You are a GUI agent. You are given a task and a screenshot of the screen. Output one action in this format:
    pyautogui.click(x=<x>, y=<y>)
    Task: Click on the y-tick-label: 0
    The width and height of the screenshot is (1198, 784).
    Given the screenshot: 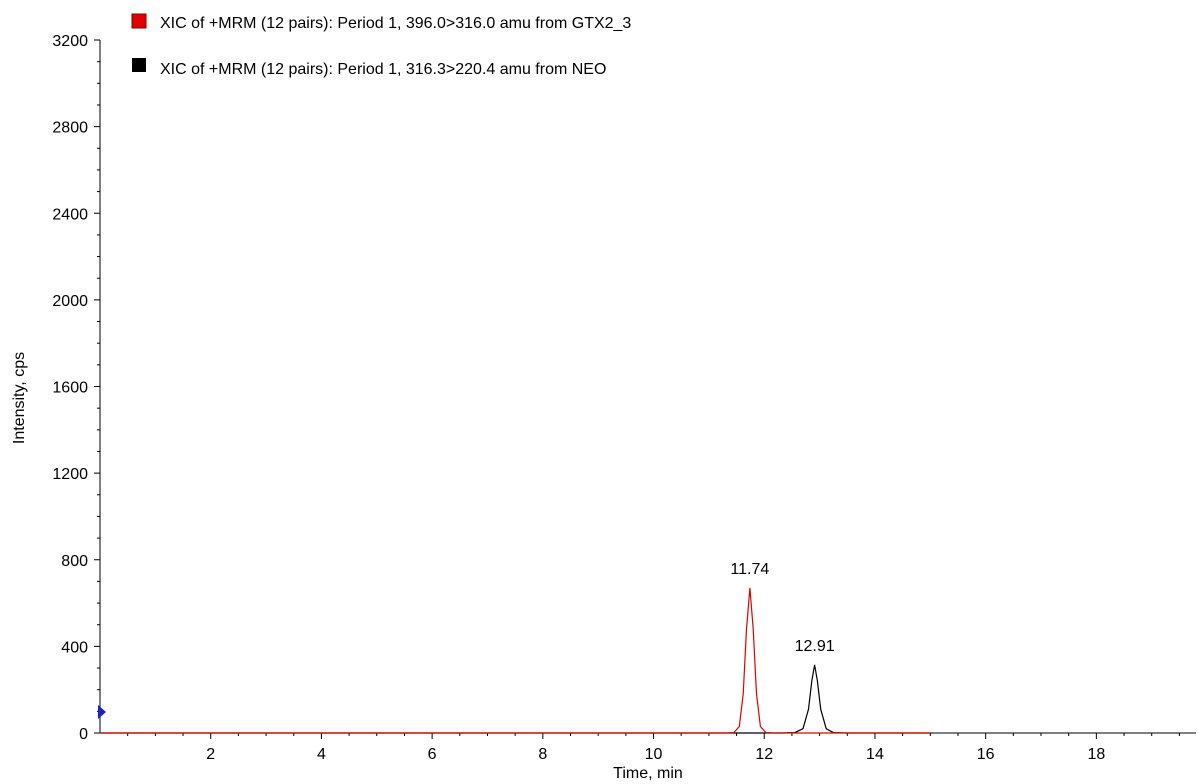 What is the action you would take?
    pyautogui.click(x=83, y=734)
    